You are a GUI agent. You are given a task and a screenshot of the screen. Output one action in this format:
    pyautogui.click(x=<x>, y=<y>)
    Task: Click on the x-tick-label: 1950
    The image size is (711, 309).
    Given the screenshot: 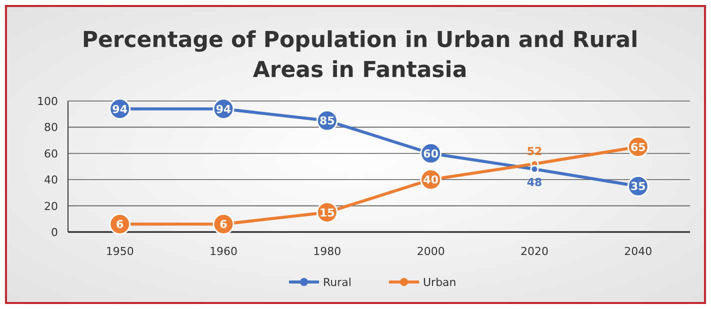 What is the action you would take?
    pyautogui.click(x=120, y=251)
    